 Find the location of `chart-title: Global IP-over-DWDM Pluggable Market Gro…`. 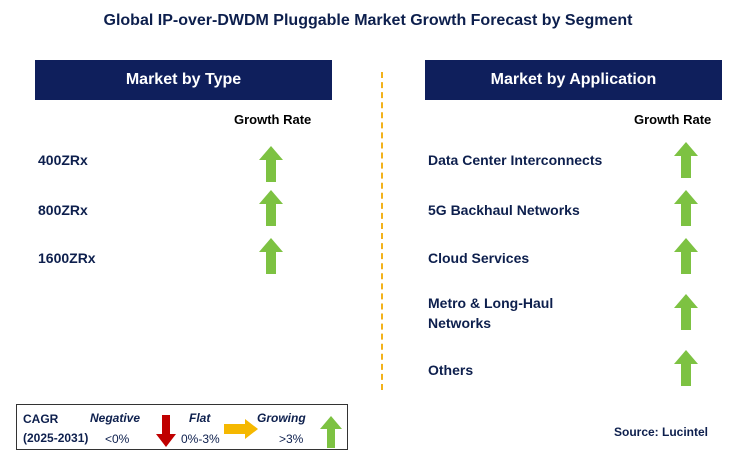

chart-title: Global IP-over-DWDM Pluggable Market Gro… is located at coordinates (368, 20).